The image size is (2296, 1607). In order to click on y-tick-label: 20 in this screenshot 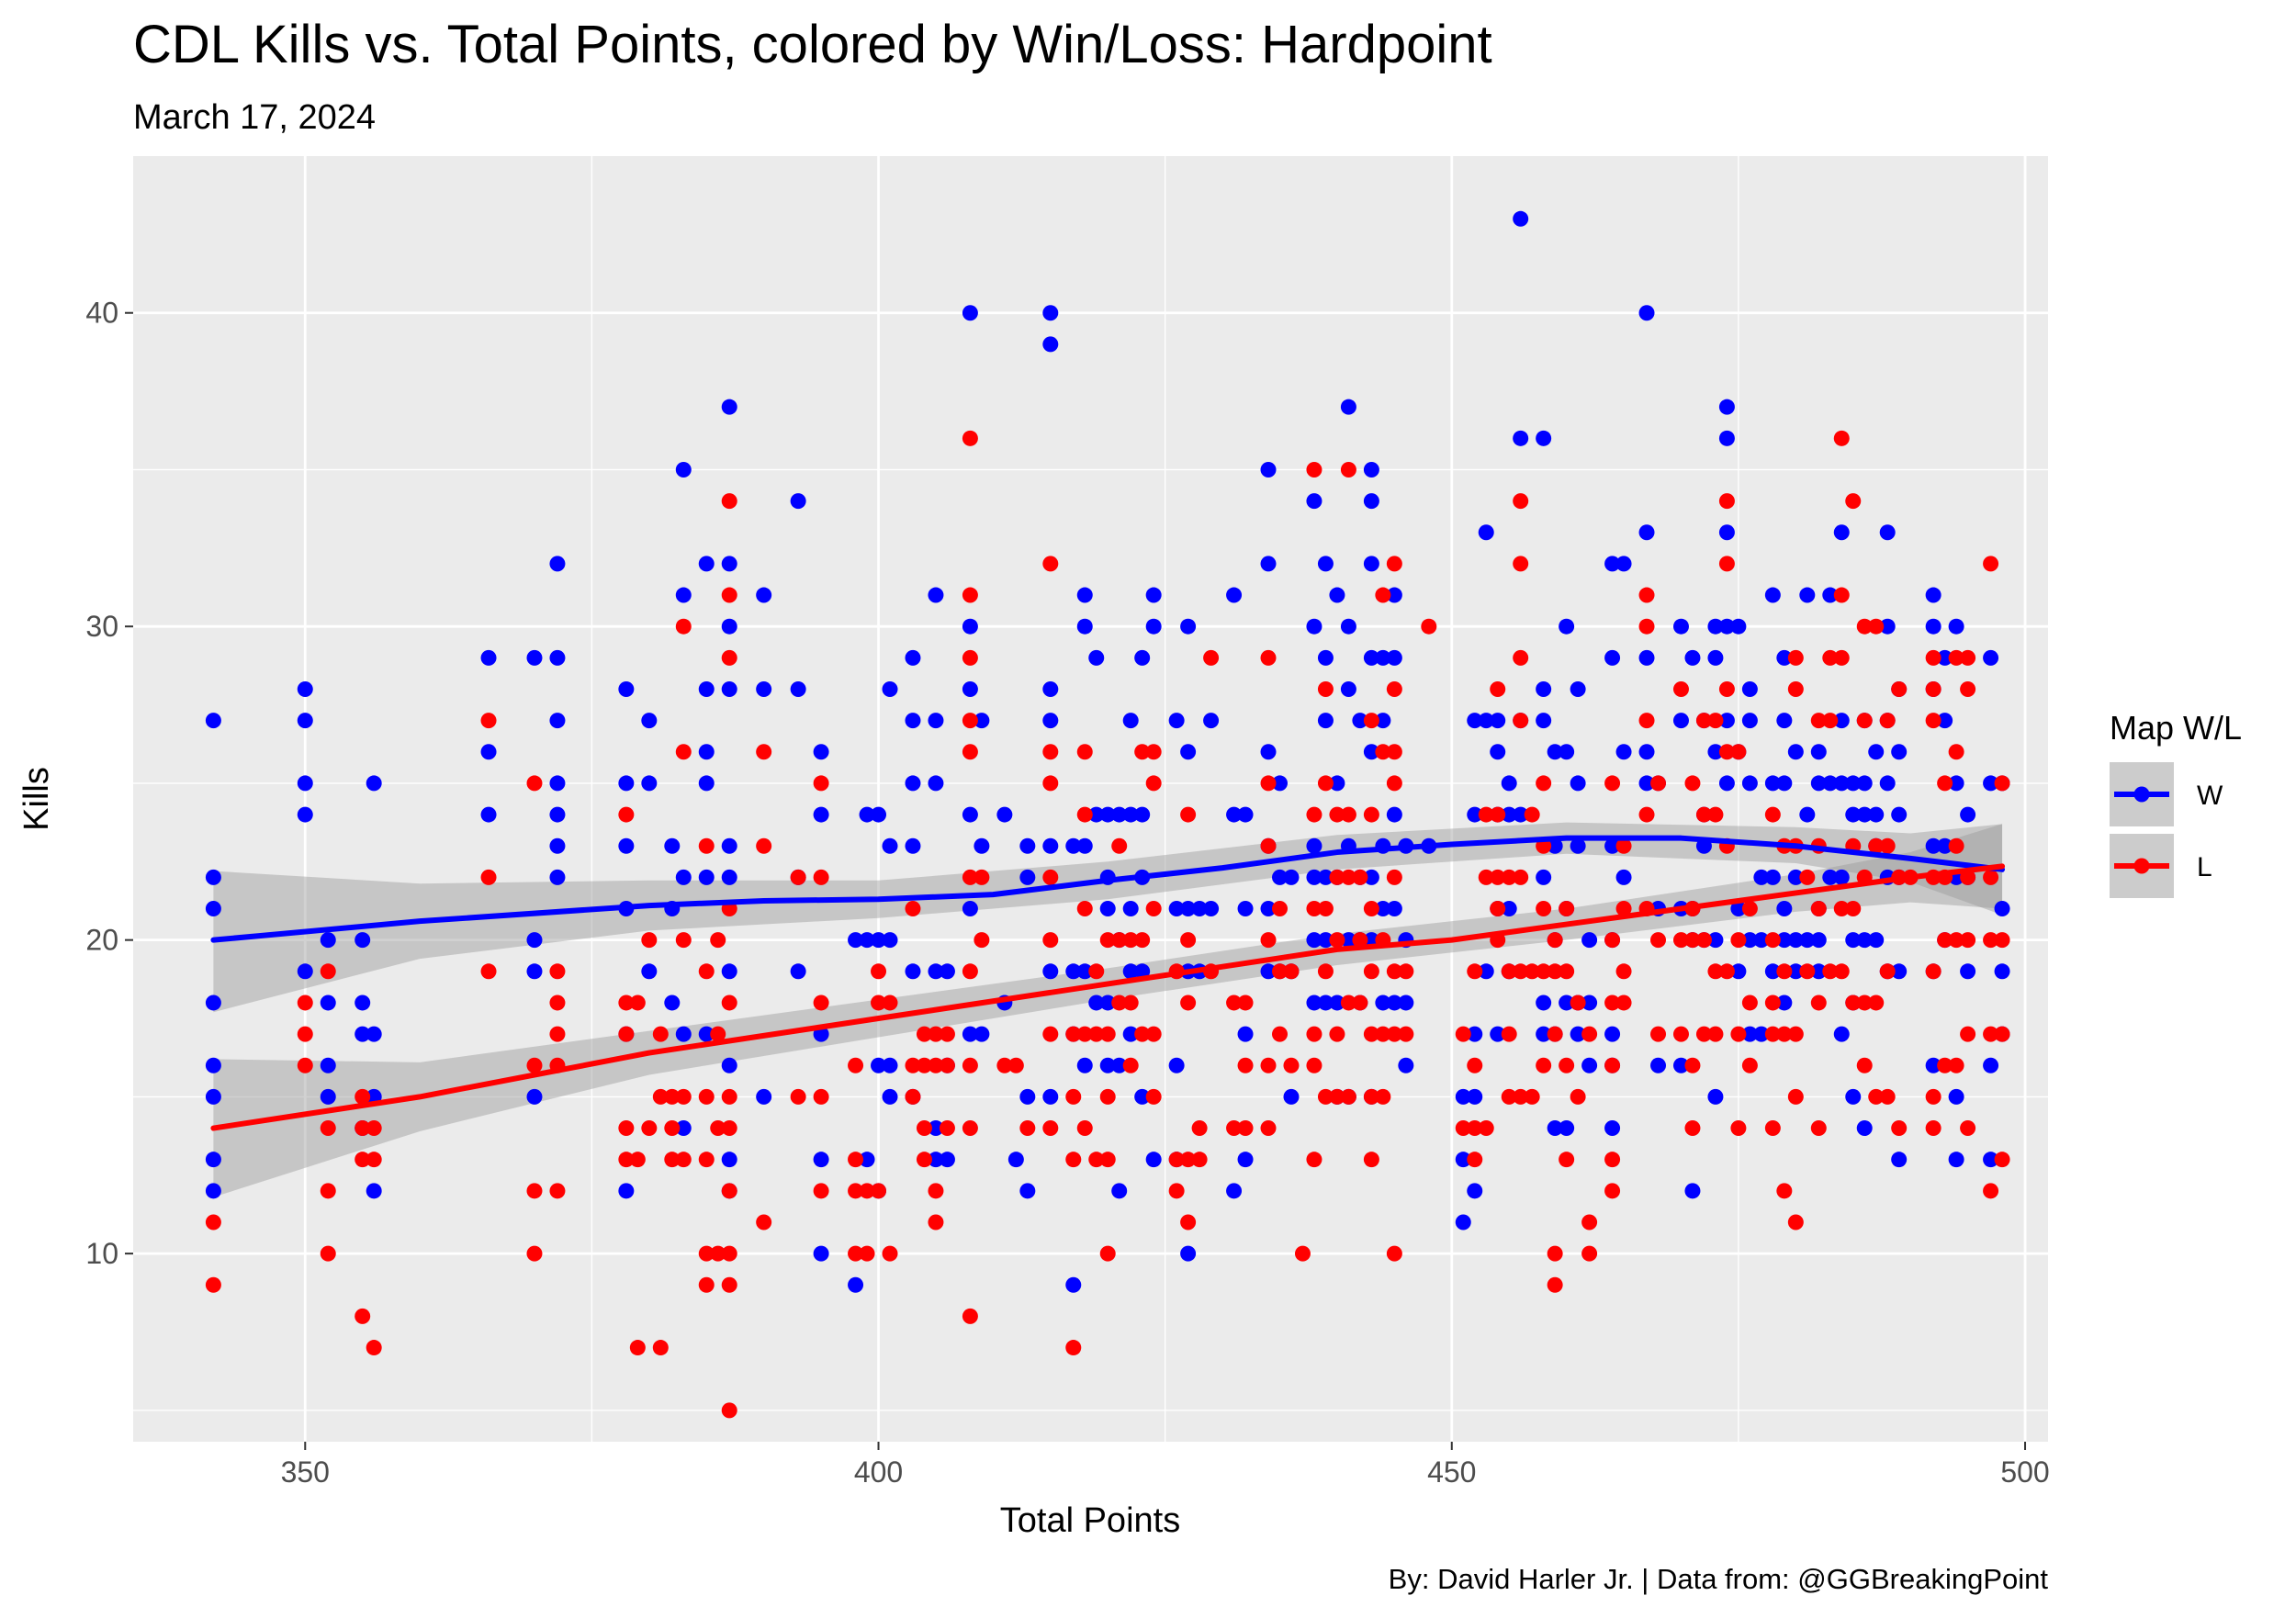, I will do `click(102, 940)`.